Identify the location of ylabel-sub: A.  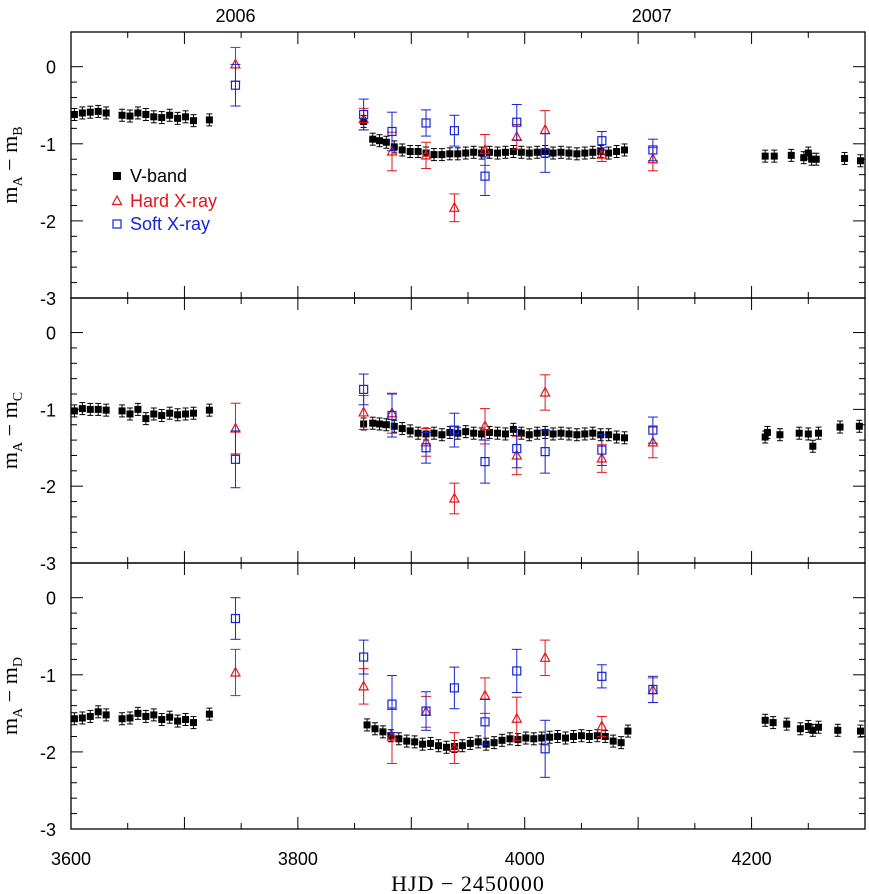
(18, 446).